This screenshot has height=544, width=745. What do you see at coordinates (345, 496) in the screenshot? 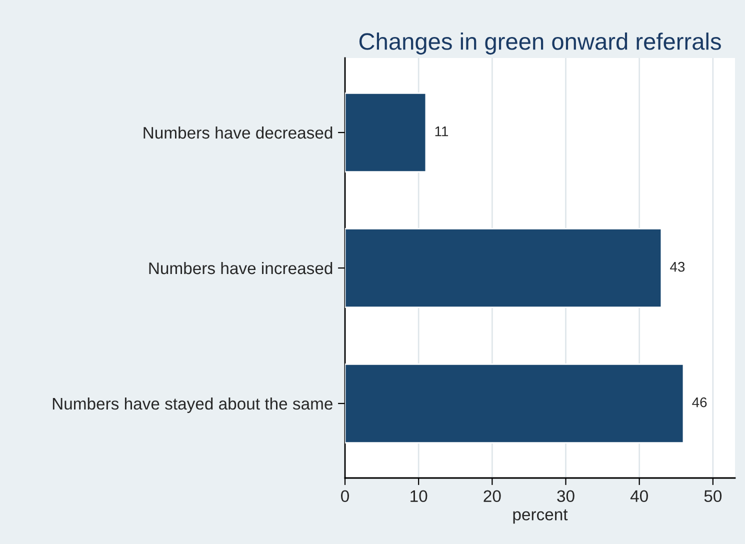
I see `x-tick-label: 0` at bounding box center [345, 496].